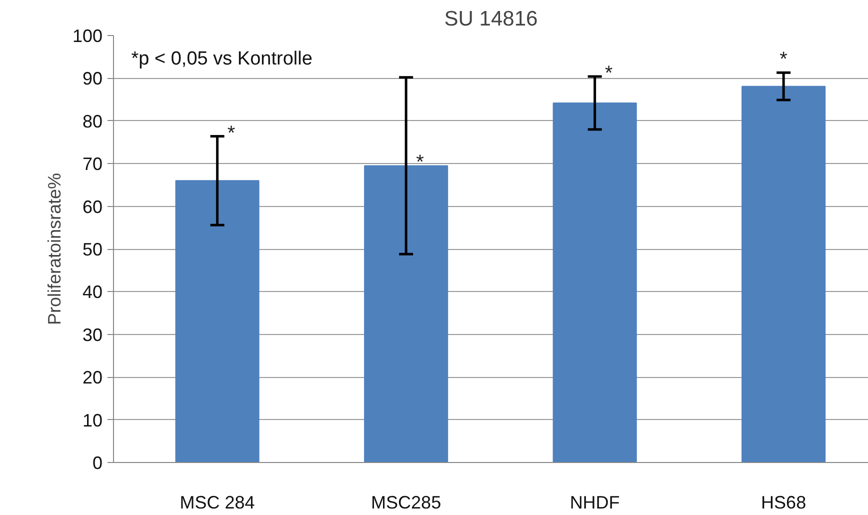 This screenshot has height=515, width=868. What do you see at coordinates (92, 206) in the screenshot?
I see `y-tick-label: 60` at bounding box center [92, 206].